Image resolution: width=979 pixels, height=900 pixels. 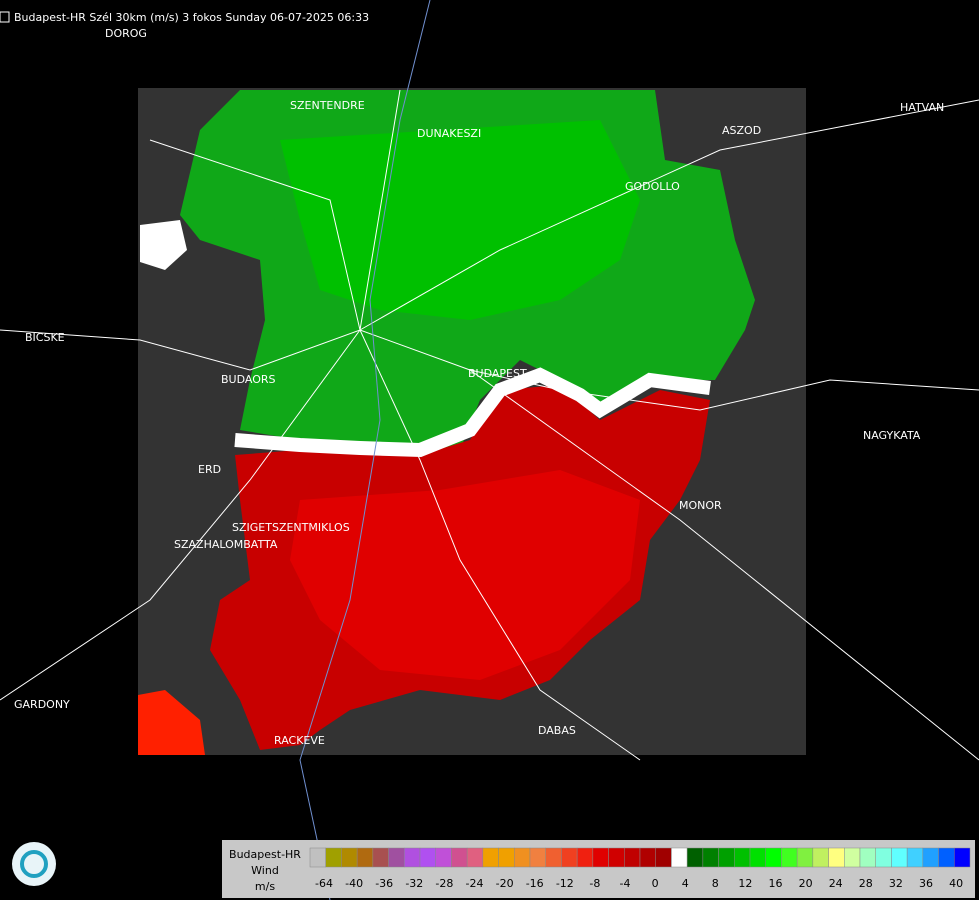 I want to click on receding-wind-edge, so click(x=171, y=722).